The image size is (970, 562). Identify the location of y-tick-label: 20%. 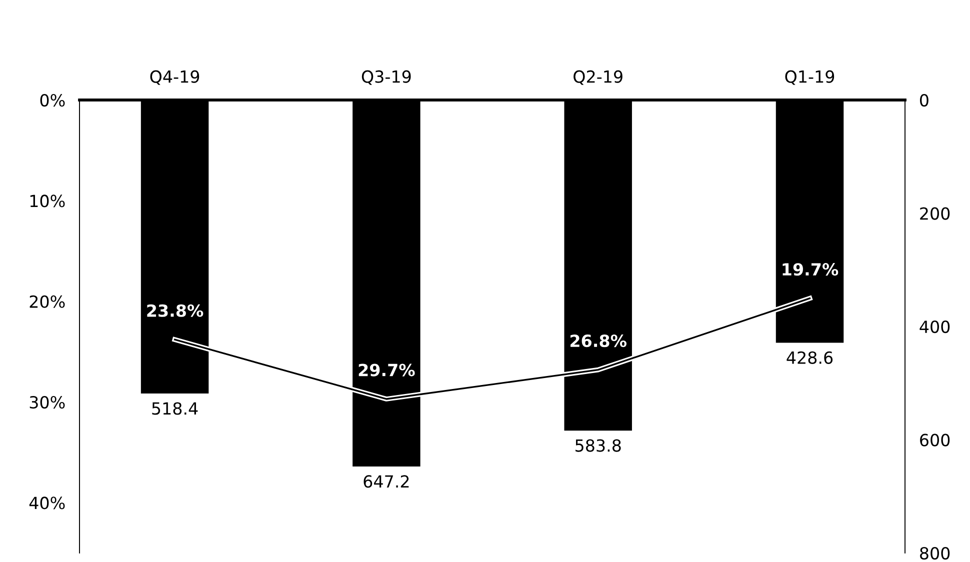
(47, 301).